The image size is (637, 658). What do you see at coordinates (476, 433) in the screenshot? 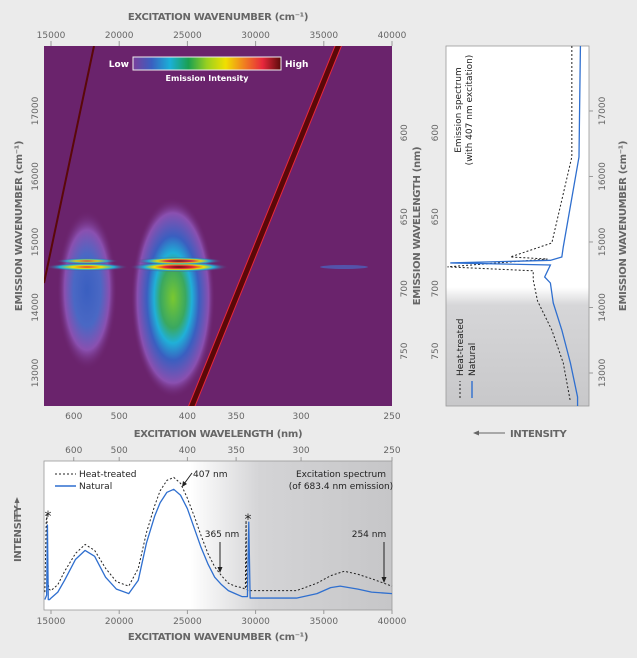
I see `arrow-left-icon` at bounding box center [476, 433].